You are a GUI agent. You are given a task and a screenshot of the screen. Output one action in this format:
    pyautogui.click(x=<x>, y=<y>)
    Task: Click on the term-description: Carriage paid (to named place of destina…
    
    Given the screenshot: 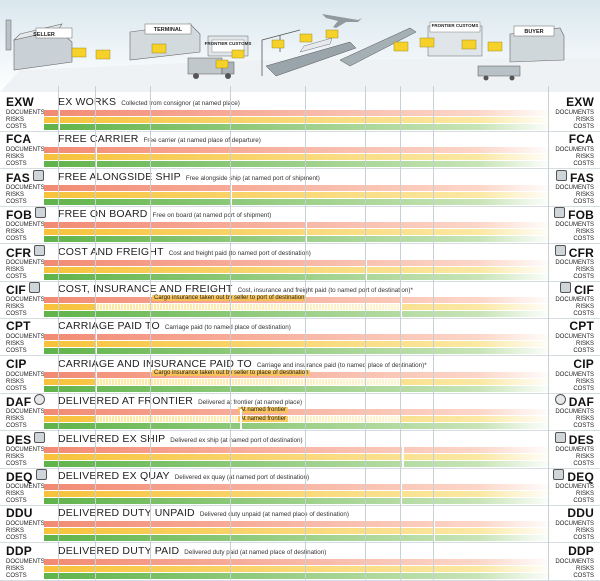 What is the action you would take?
    pyautogui.click(x=227, y=328)
    